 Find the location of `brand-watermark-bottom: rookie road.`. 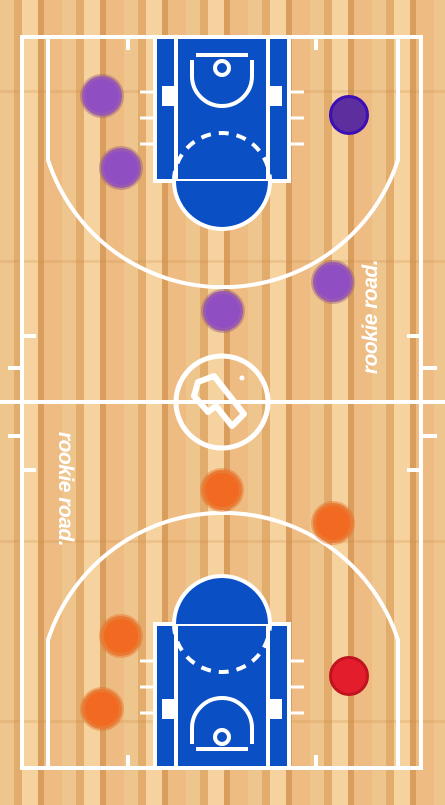

brand-watermark-bottom: rookie road. is located at coordinates (66, 489).